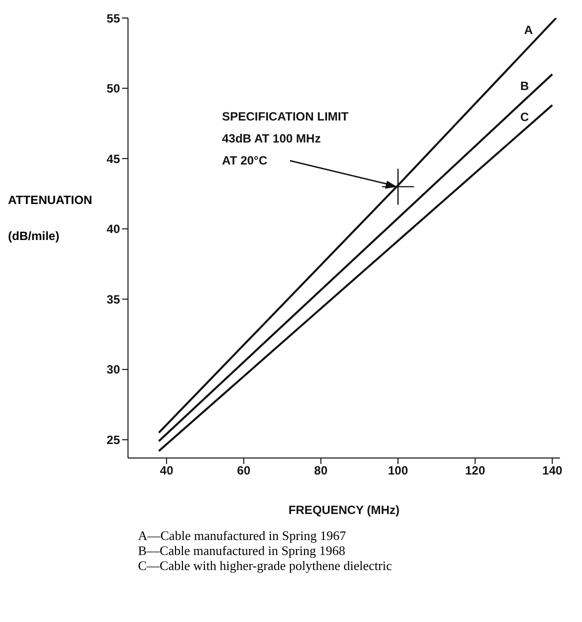 The width and height of the screenshot is (582, 622). Describe the element at coordinates (113, 299) in the screenshot. I see `y-tick-label: 35` at that location.